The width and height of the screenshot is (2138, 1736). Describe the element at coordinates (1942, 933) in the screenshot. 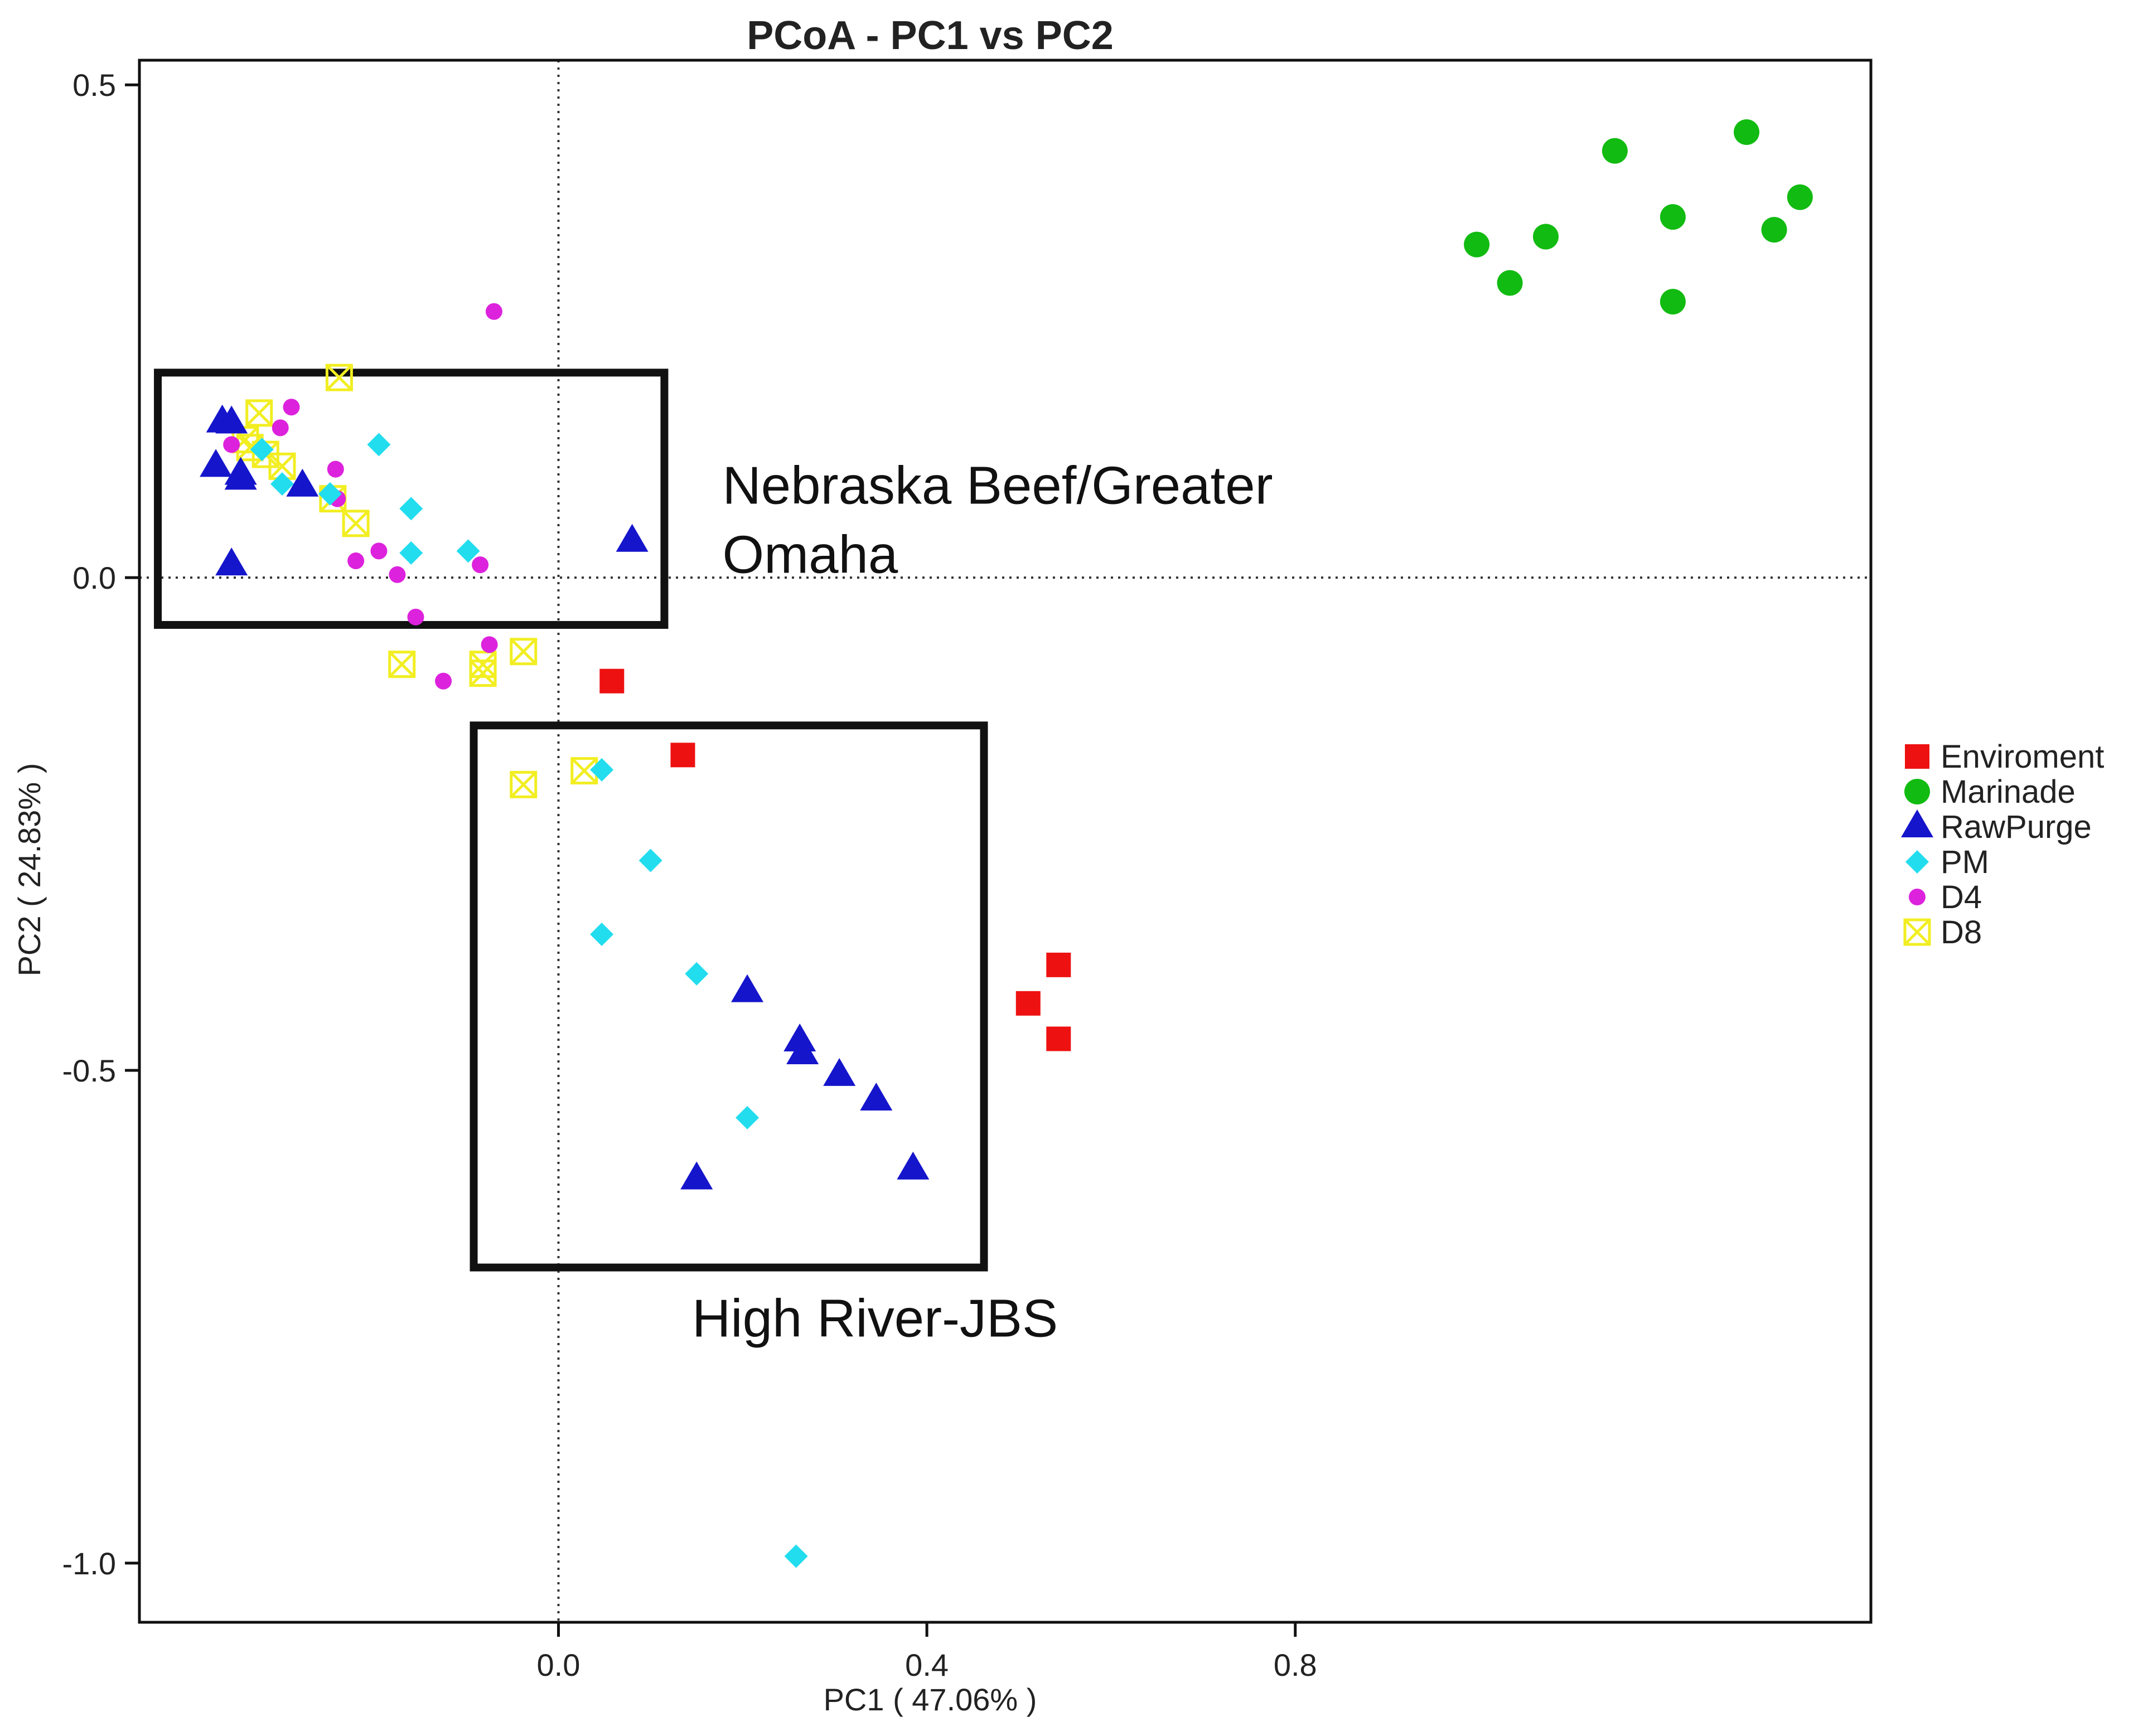

I see `legend-entry-d8: D8` at that location.